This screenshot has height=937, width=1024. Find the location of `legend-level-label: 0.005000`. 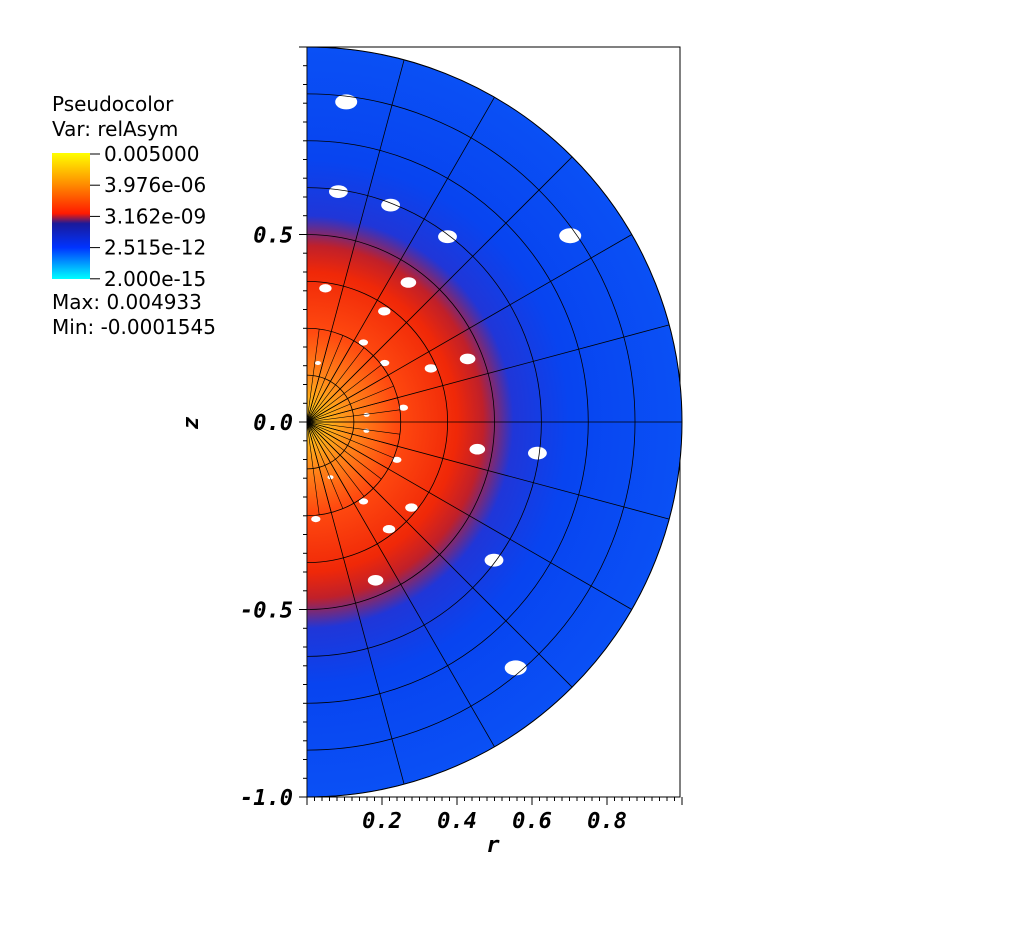

legend-level-label: 0.005000 is located at coordinates (151, 154).